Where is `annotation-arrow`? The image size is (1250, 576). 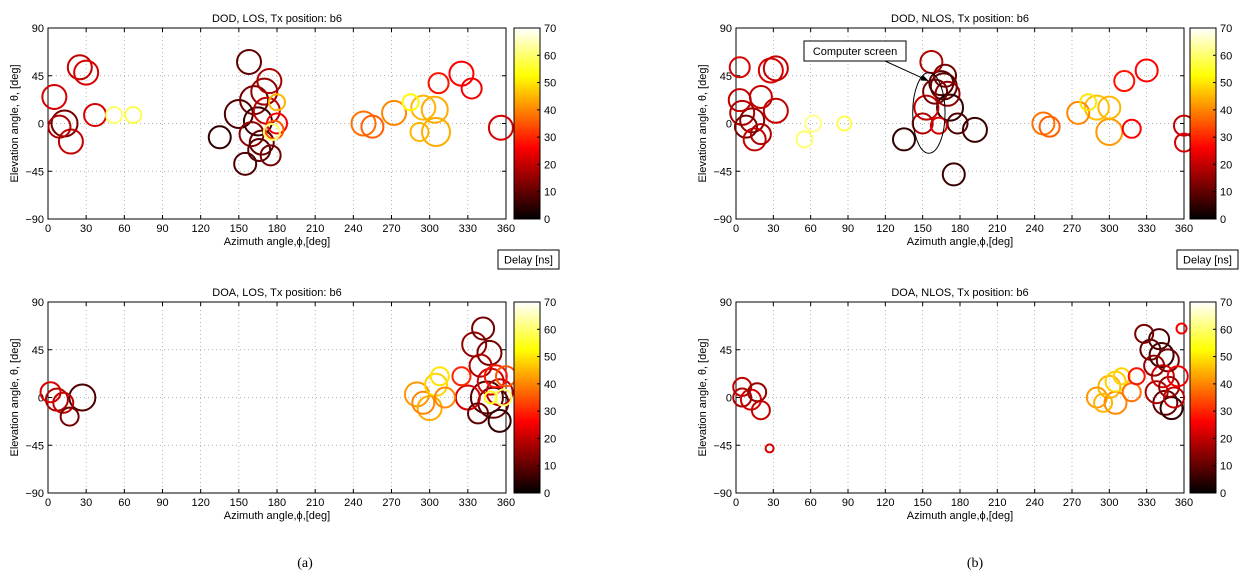 annotation-arrow is located at coordinates (906, 71).